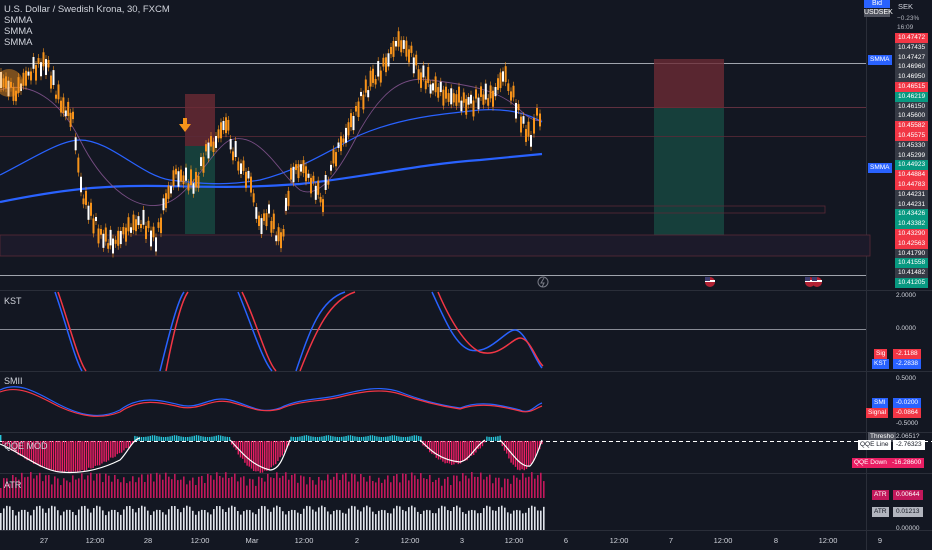  What do you see at coordinates (433, 331) in the screenshot?
I see `kst-pane` at bounding box center [433, 331].